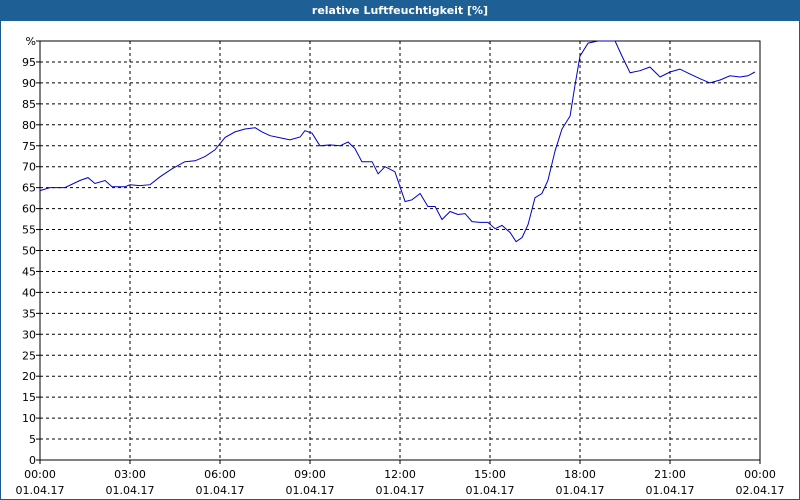 The height and width of the screenshot is (500, 800). What do you see at coordinates (29, 292) in the screenshot?
I see `y-tick-label: 40` at bounding box center [29, 292].